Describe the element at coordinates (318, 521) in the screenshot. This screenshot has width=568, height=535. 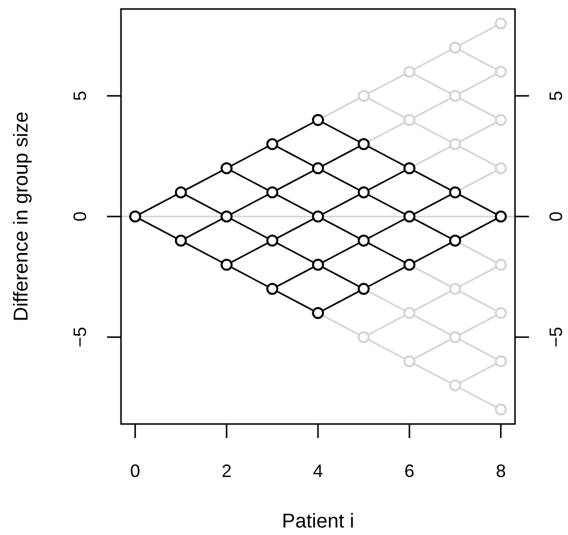
I see `x-axis-title: Patient i` at that location.